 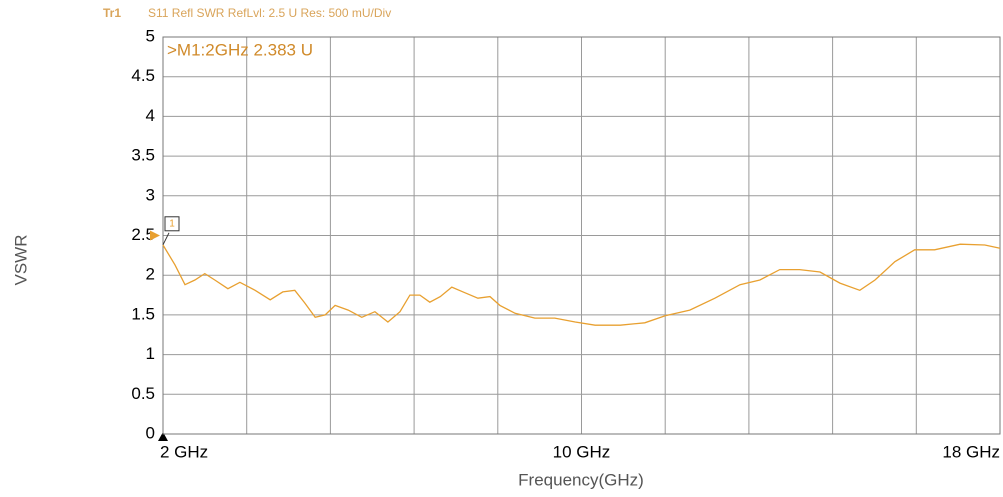 I want to click on y-tick-label: 3, so click(x=150, y=194).